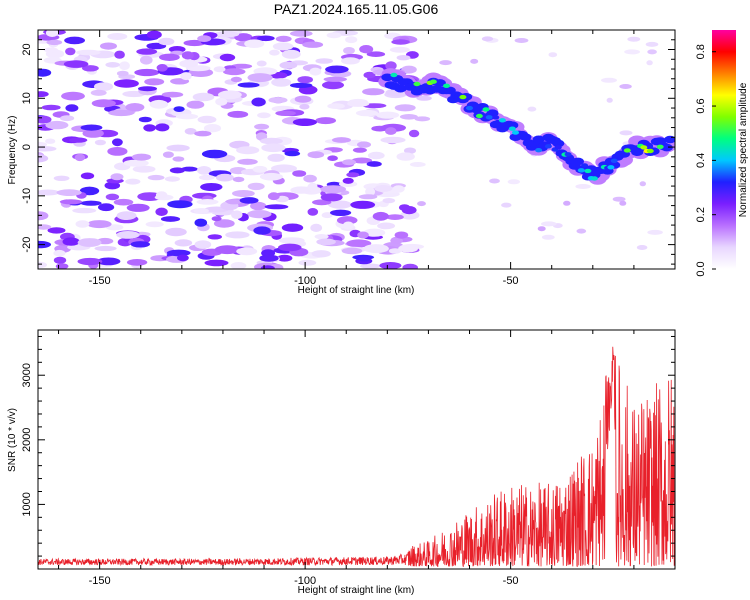 This screenshot has height=600, width=750. What do you see at coordinates (27, 375) in the screenshot?
I see `y-tick-label: 3000` at bounding box center [27, 375].